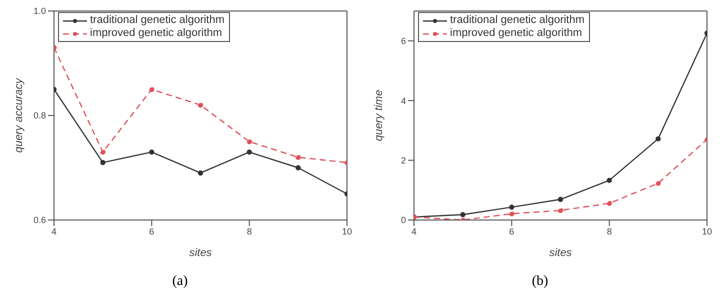  I want to click on y-tick-label: 1.0, so click(39, 11).